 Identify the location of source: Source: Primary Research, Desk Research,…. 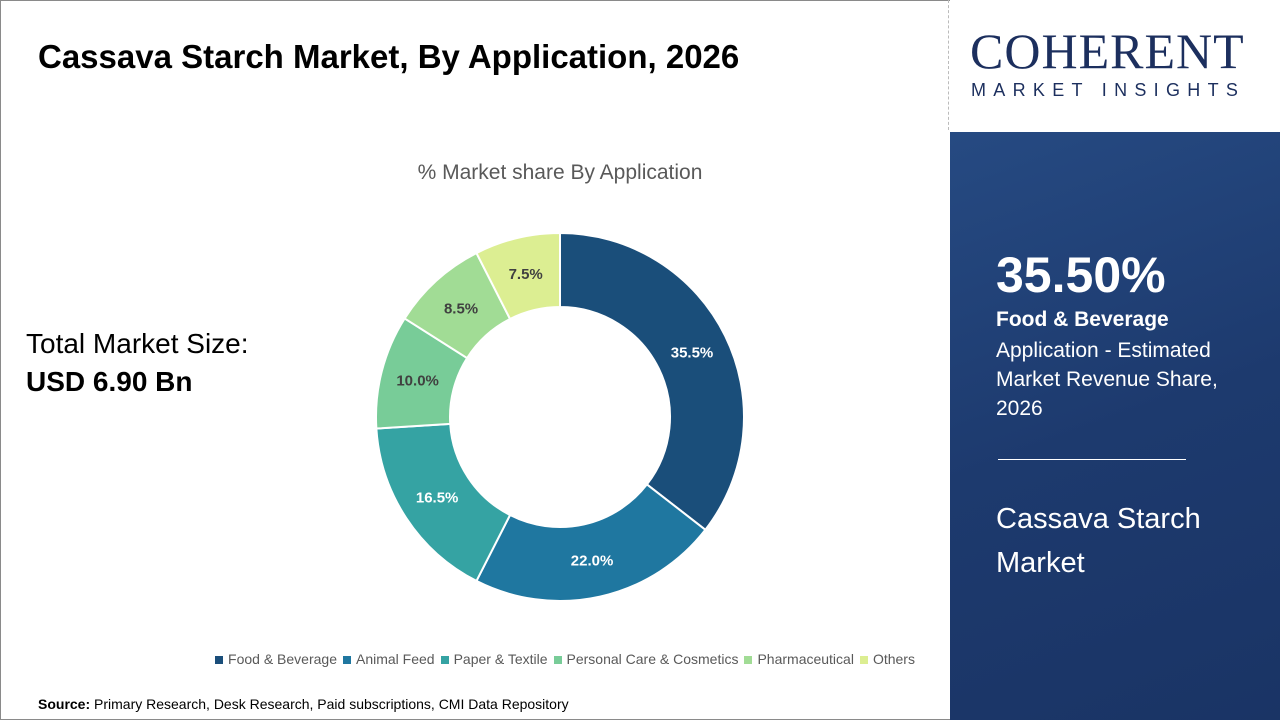
(303, 704).